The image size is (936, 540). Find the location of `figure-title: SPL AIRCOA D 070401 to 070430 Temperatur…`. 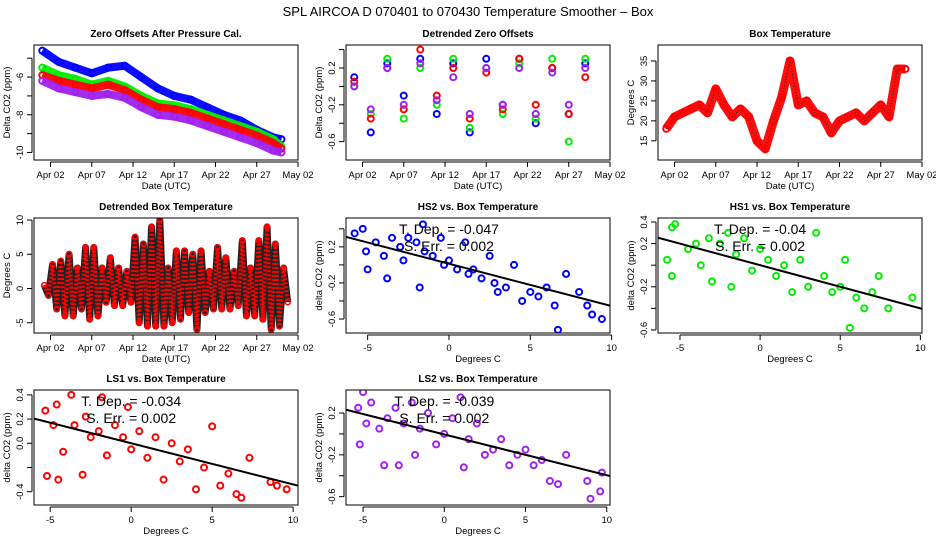

figure-title: SPL AIRCOA D 070401 to 070430 Temperatur… is located at coordinates (468, 11).